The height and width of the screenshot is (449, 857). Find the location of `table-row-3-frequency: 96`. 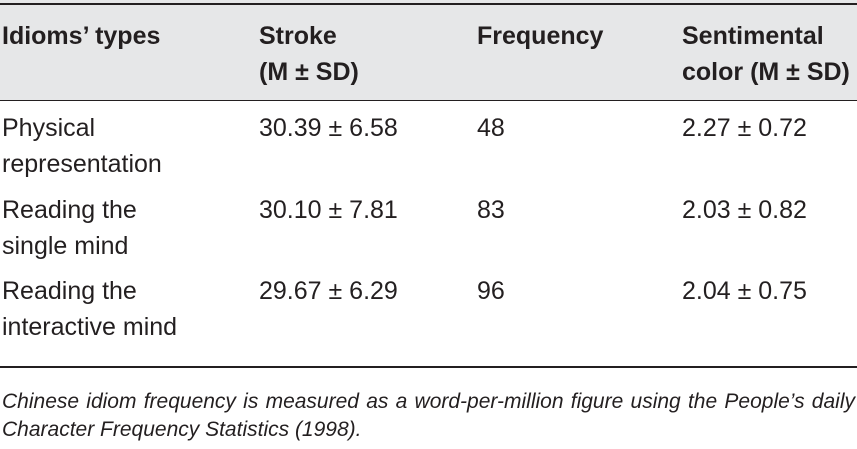

table-row-3-frequency: 96 is located at coordinates (491, 291).